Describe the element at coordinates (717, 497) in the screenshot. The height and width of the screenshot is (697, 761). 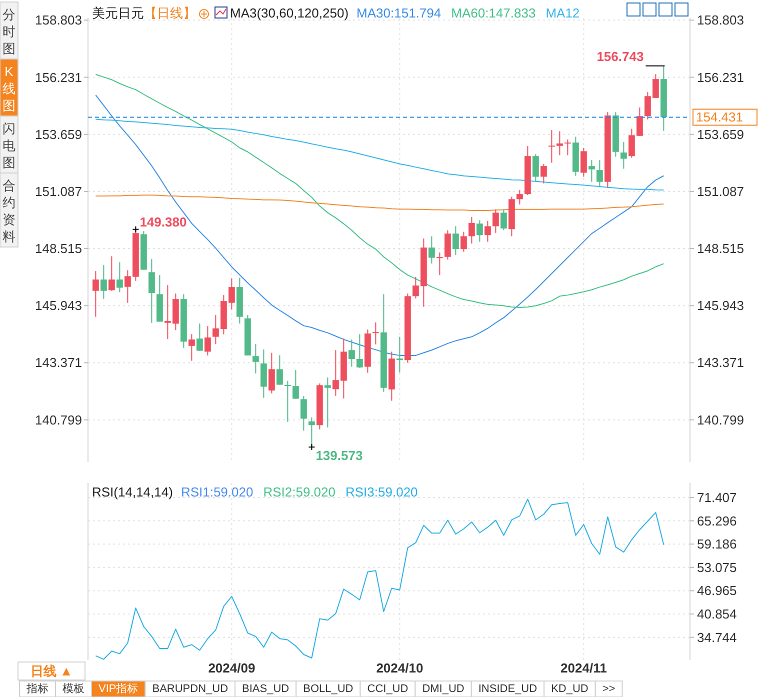
I see `y2-tick-label: 71.407` at that location.